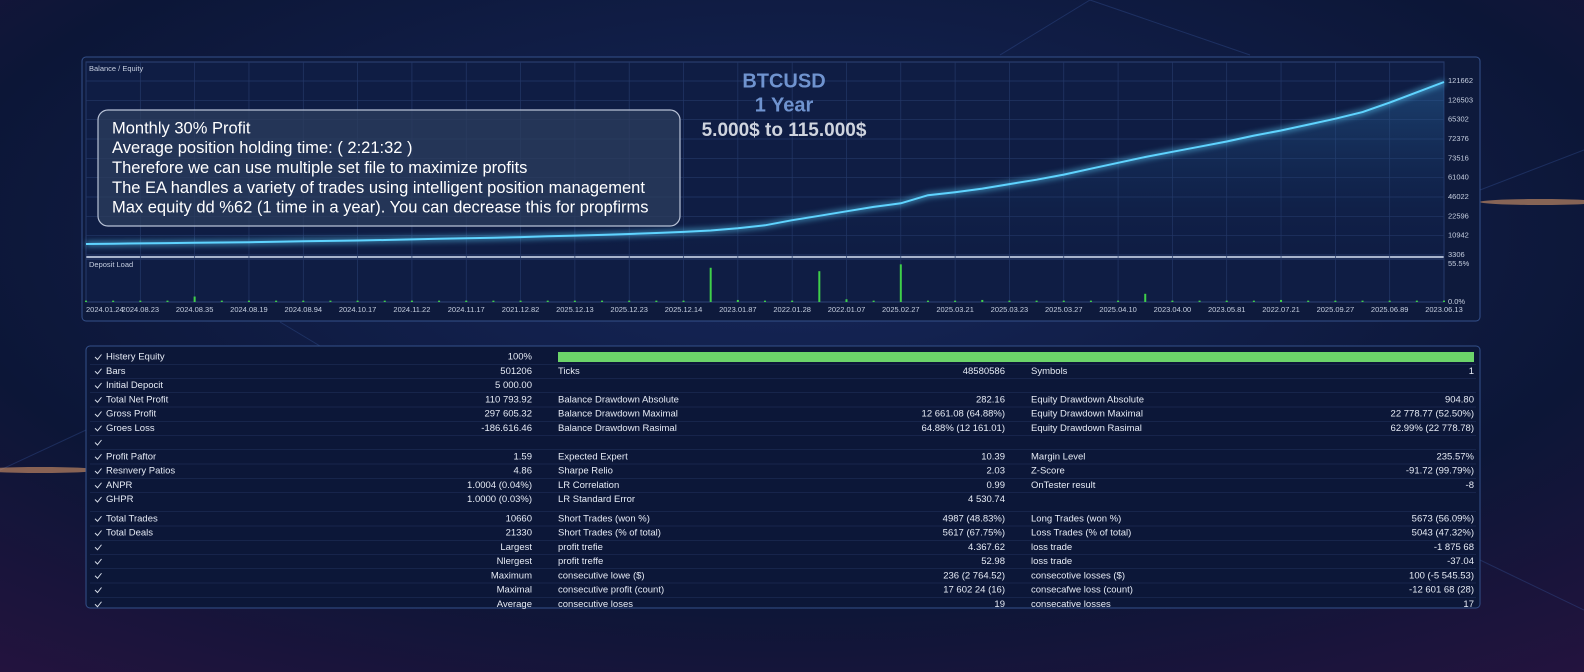 The image size is (1584, 672). Describe the element at coordinates (499, 499) in the screenshot. I see `cell: 1.0000 (0.03%)` at that location.